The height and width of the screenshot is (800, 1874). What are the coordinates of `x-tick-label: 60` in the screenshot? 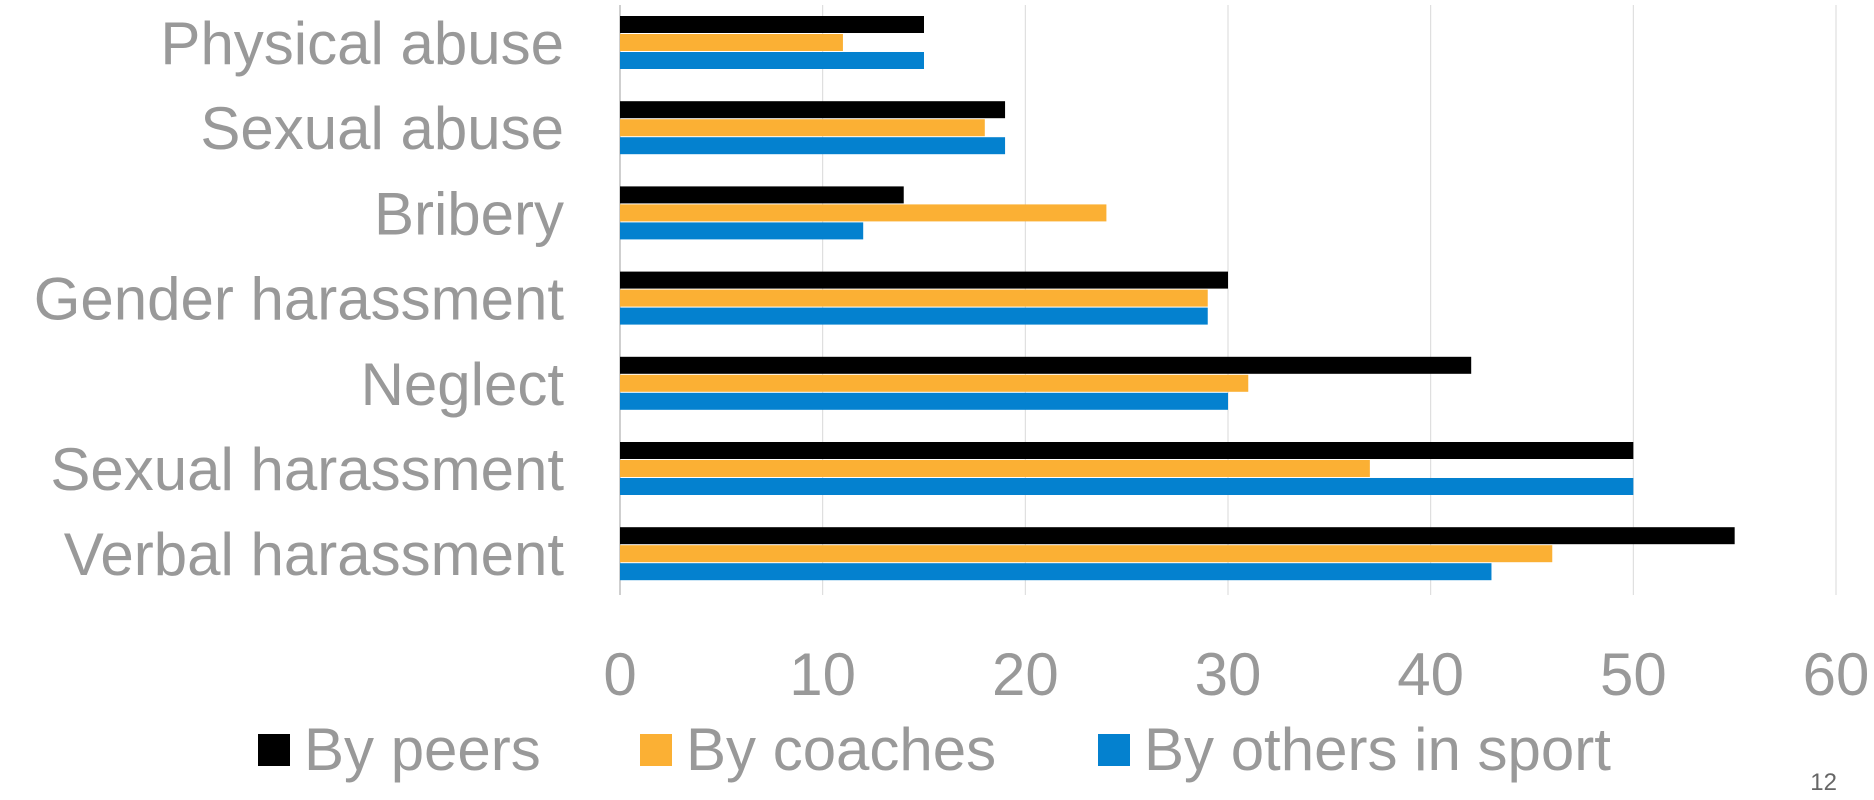 It's located at (1836, 674).